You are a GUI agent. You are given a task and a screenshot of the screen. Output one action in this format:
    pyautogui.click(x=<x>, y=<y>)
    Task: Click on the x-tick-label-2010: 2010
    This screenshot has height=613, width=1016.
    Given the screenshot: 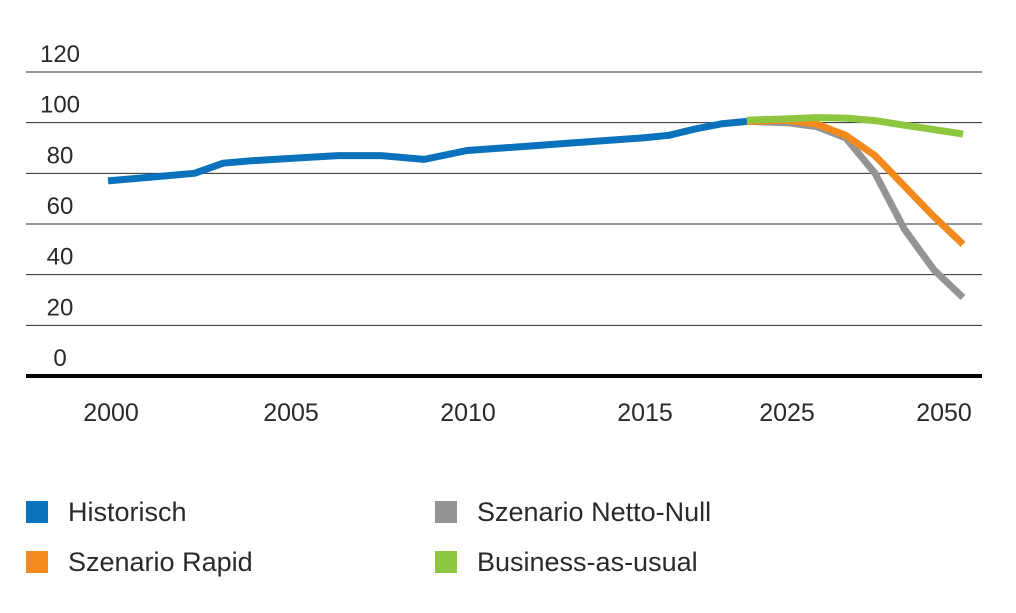 What is the action you would take?
    pyautogui.click(x=468, y=413)
    